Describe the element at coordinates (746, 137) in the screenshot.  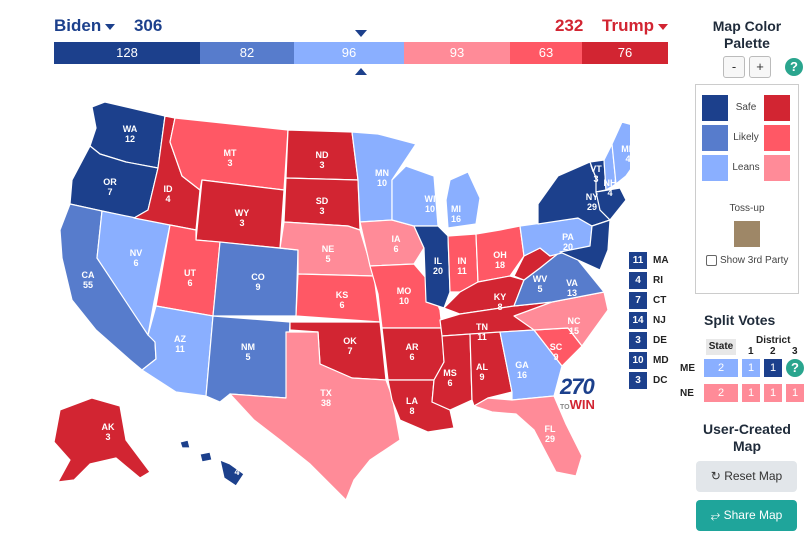
I see `likely-label: Likely` at that location.